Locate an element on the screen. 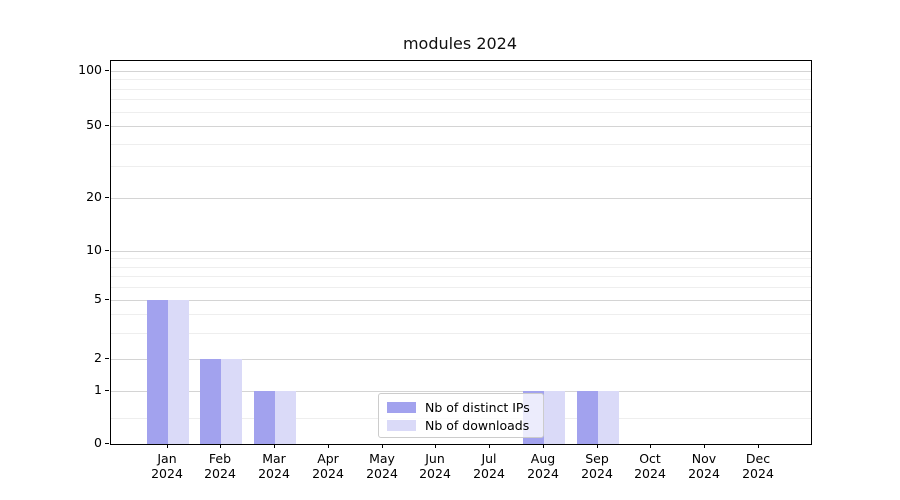 The height and width of the screenshot is (500, 900). legend-label-distinct-ips: Nb of distinct IPs is located at coordinates (477, 407).